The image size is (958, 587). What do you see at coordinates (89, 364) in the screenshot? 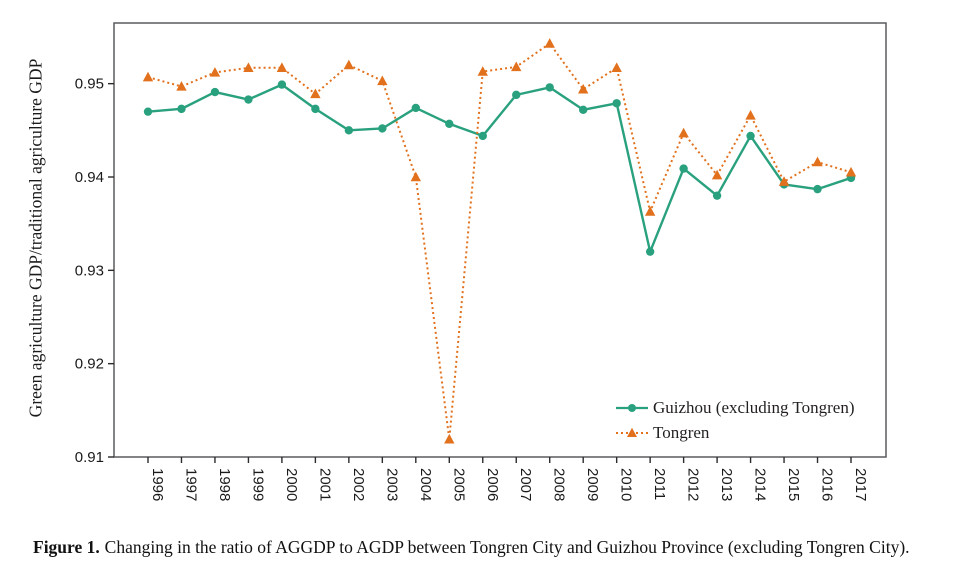
I see `y-tick-label: 0.92` at bounding box center [89, 364].